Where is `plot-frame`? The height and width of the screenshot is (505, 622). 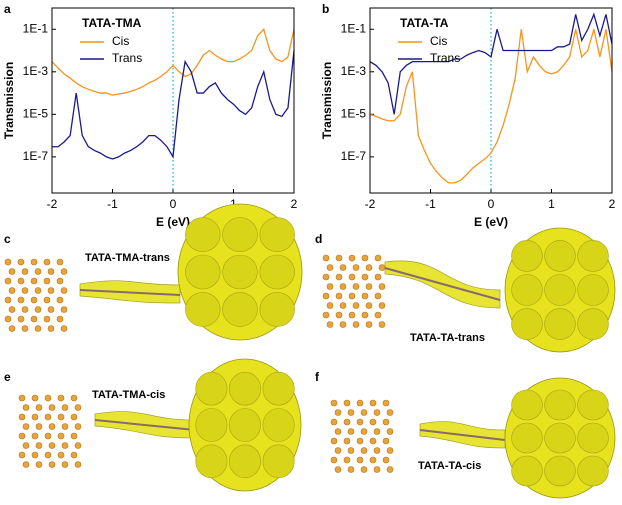 plot-frame is located at coordinates (491, 100).